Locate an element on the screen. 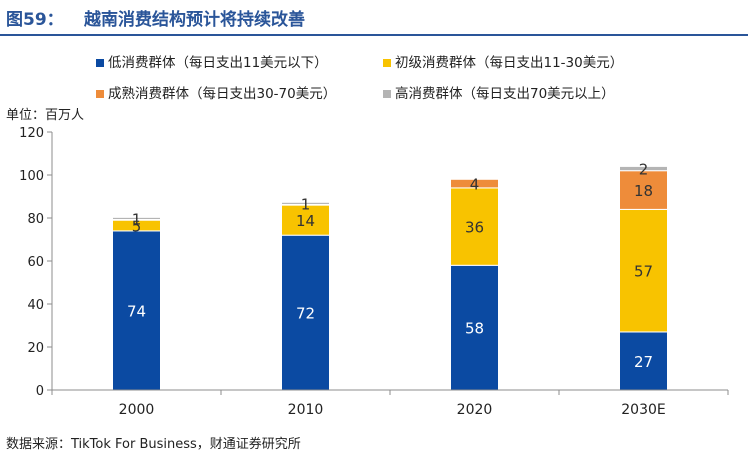 The height and width of the screenshot is (457, 748). legend-label: 成熟消费群体（每日支出30-70美元） is located at coordinates (222, 94).